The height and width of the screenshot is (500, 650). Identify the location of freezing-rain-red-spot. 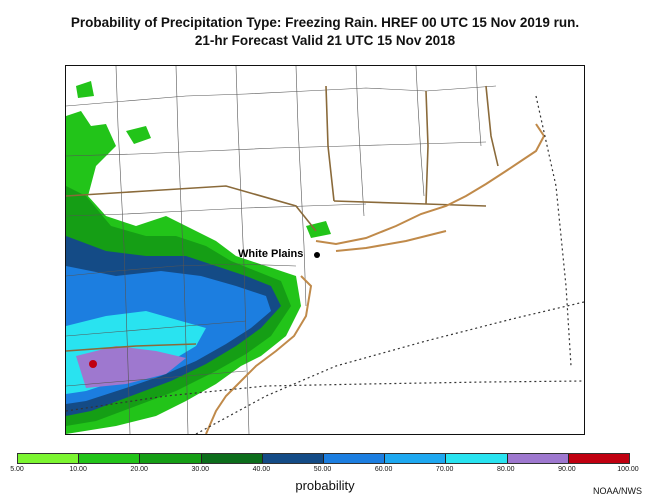
(93, 364).